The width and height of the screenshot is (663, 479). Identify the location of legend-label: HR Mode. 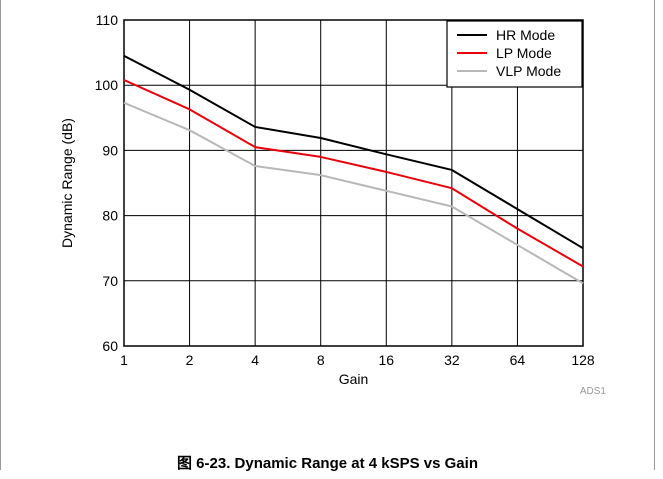
(525, 35).